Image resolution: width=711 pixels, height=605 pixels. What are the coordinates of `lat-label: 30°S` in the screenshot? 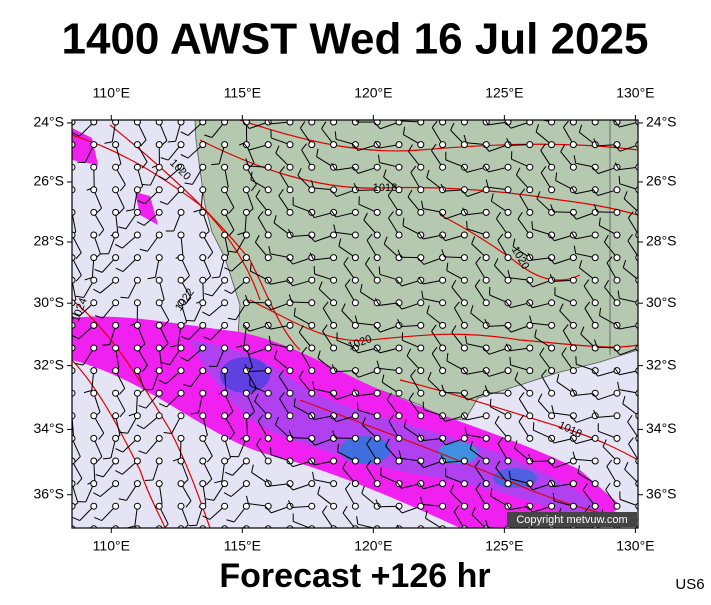 It's located at (48, 302).